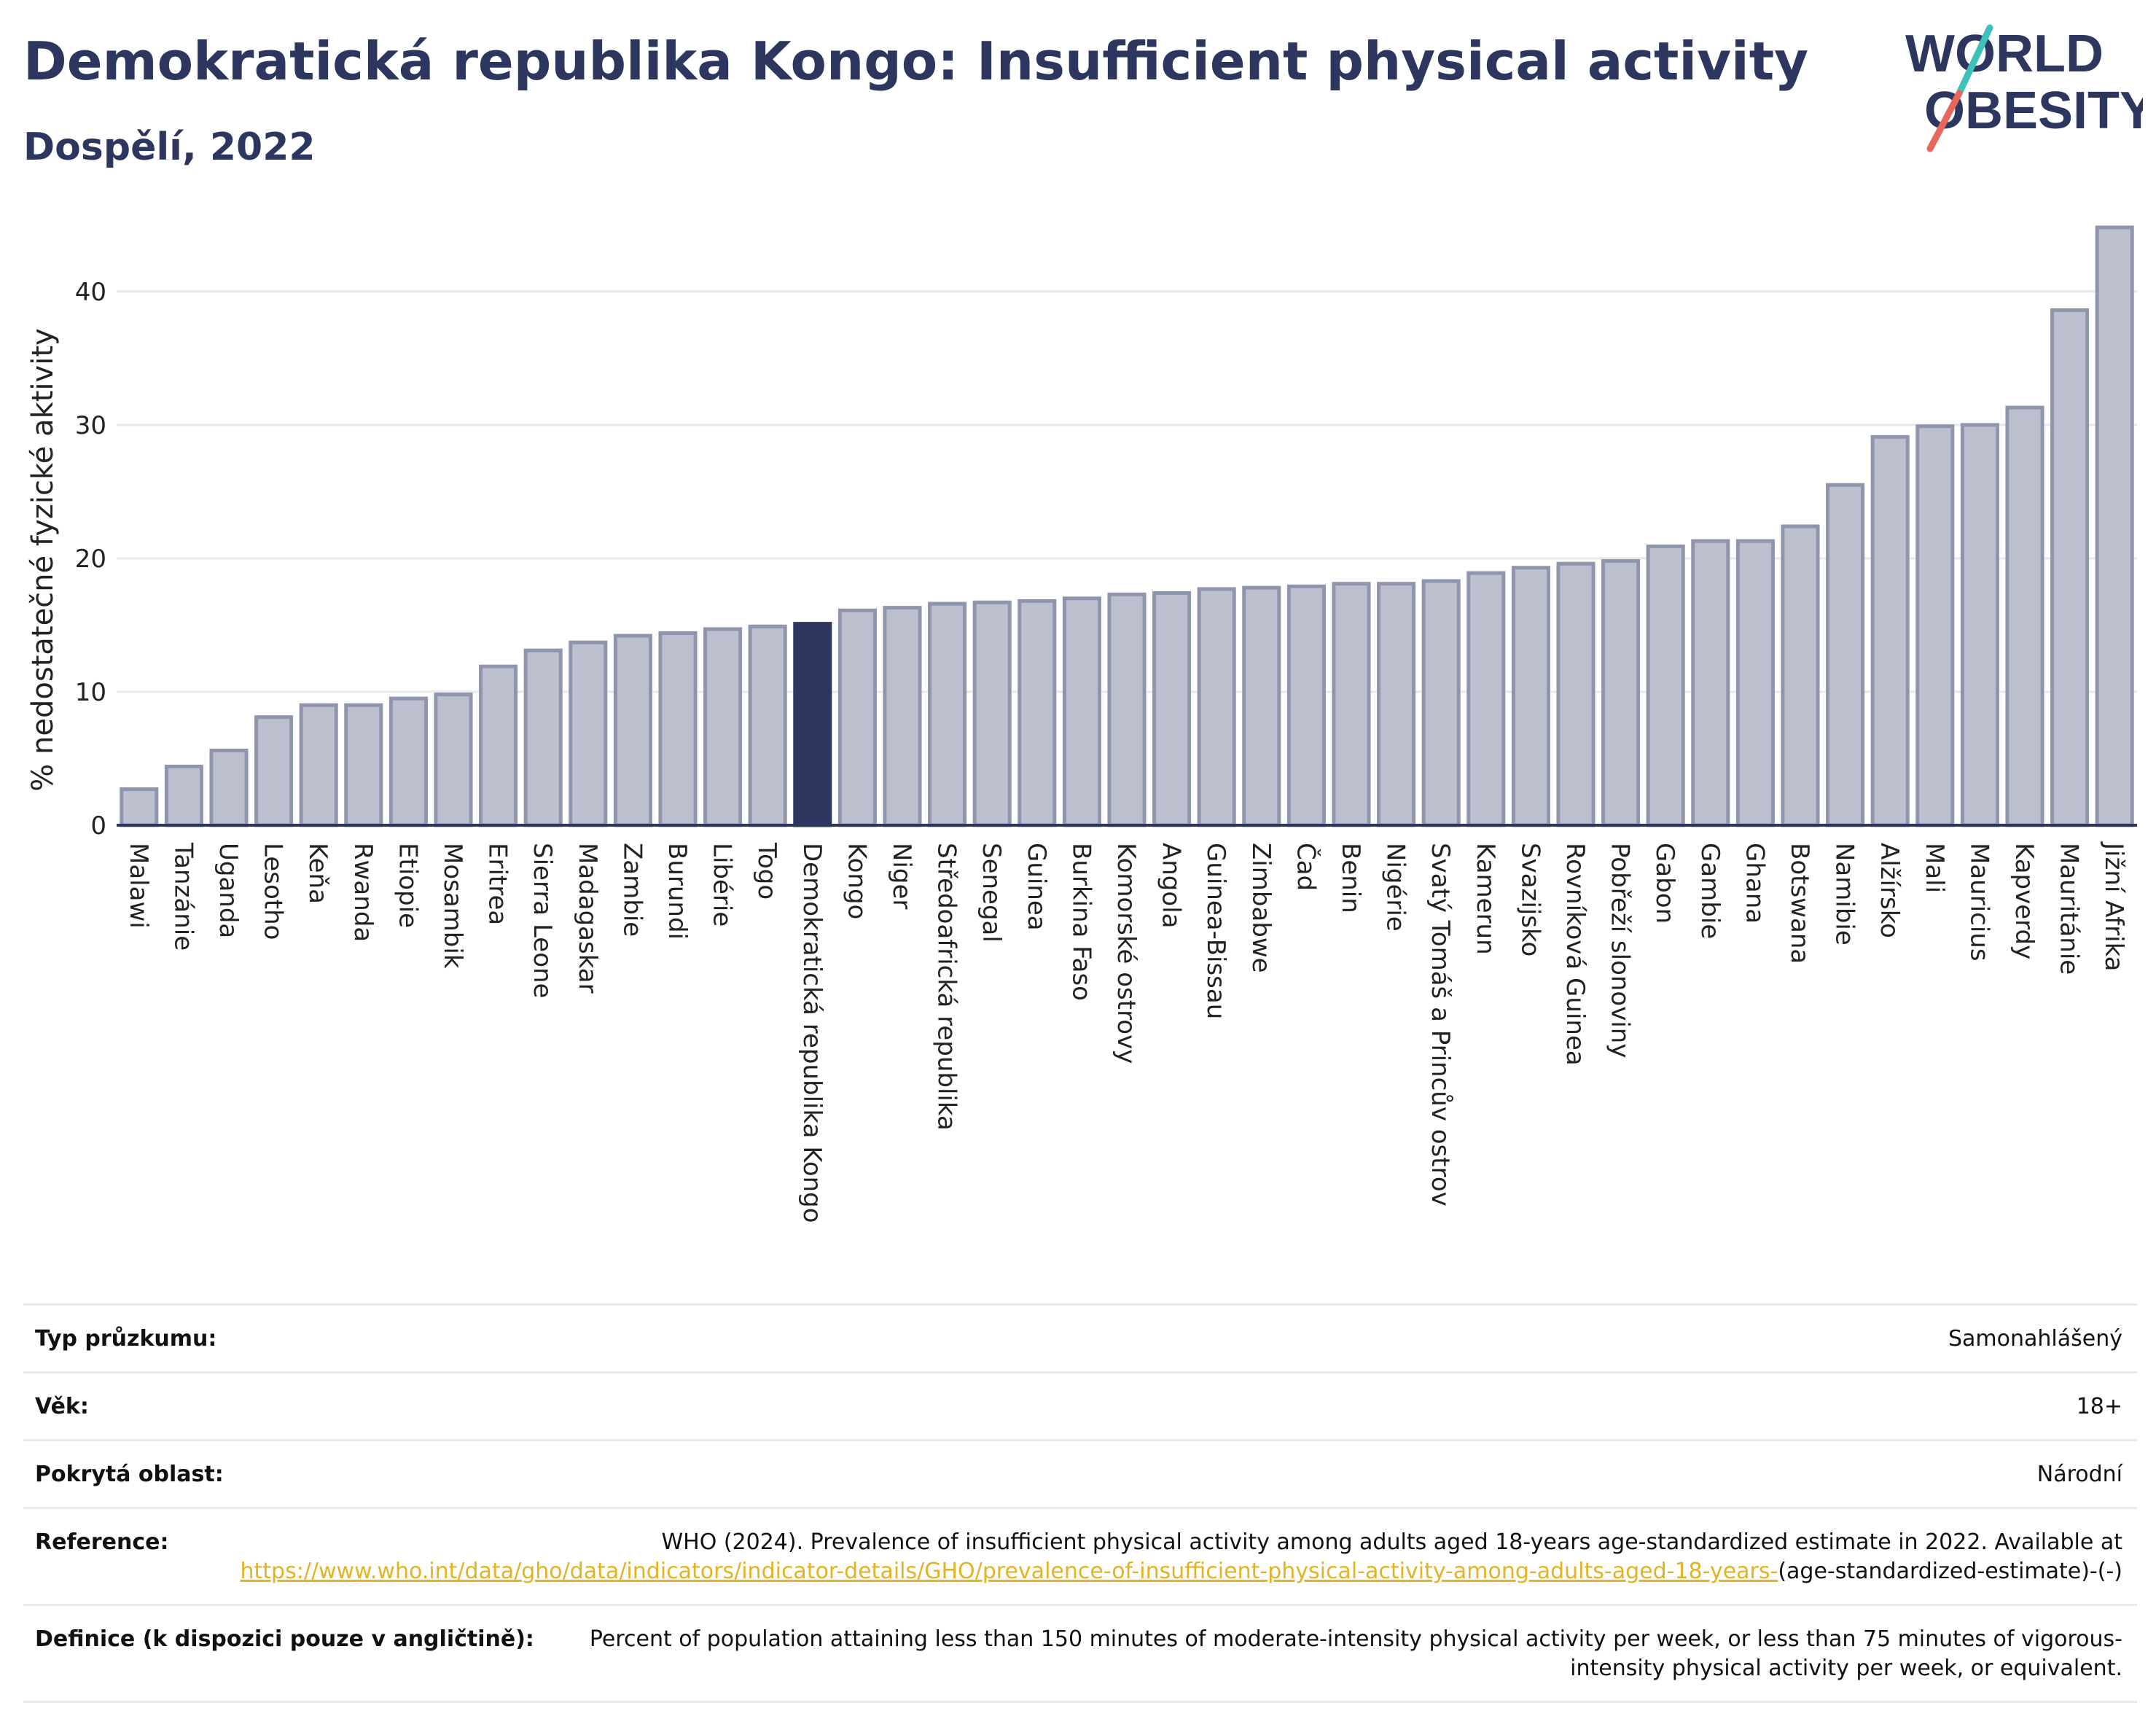  Describe the element at coordinates (991, 893) in the screenshot. I see `x-tick-label: Senegal` at that location.